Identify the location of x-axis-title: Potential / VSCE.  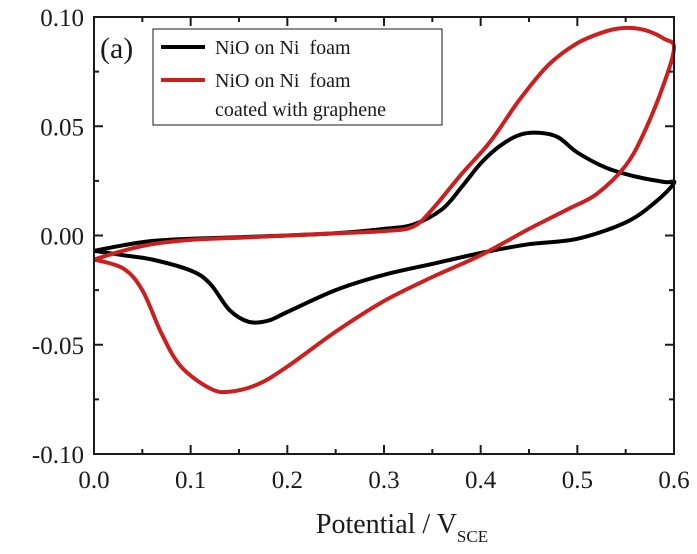
(402, 527).